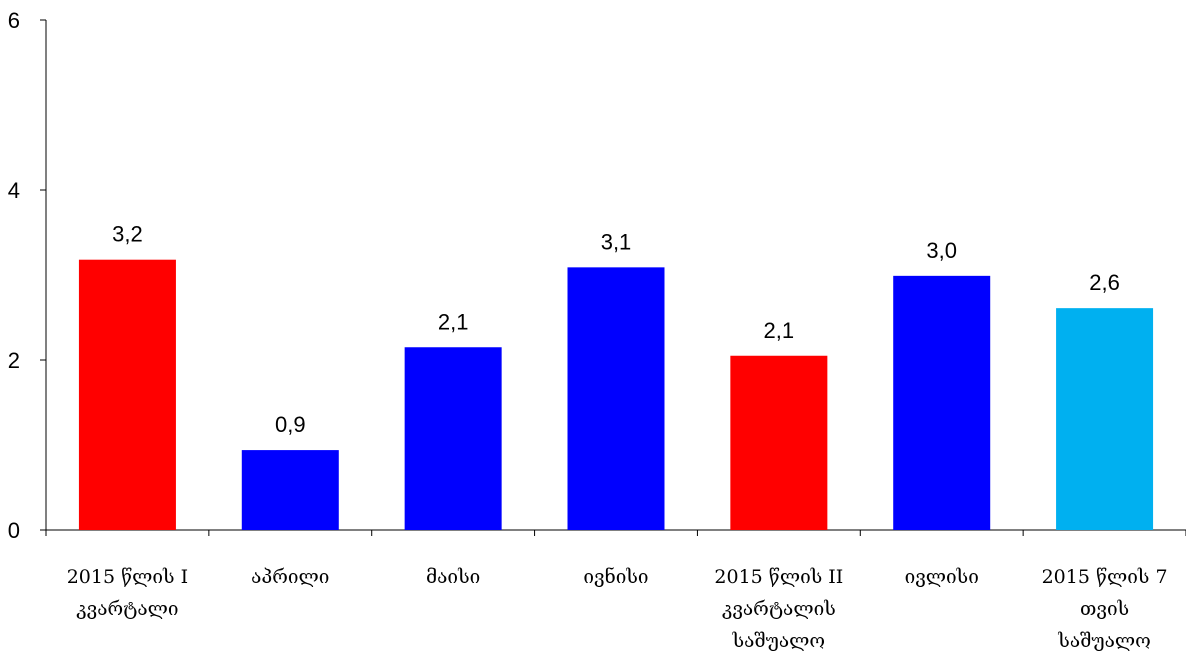  What do you see at coordinates (616, 241) in the screenshot?
I see `data-label: 3,1` at bounding box center [616, 241].